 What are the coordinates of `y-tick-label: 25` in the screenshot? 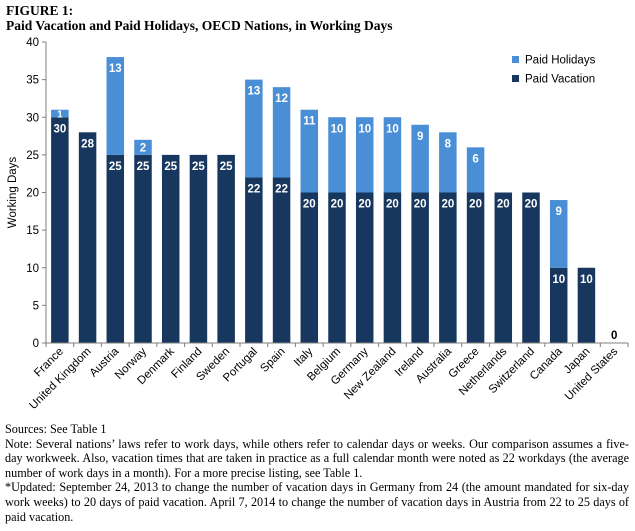 It's located at (32, 156).